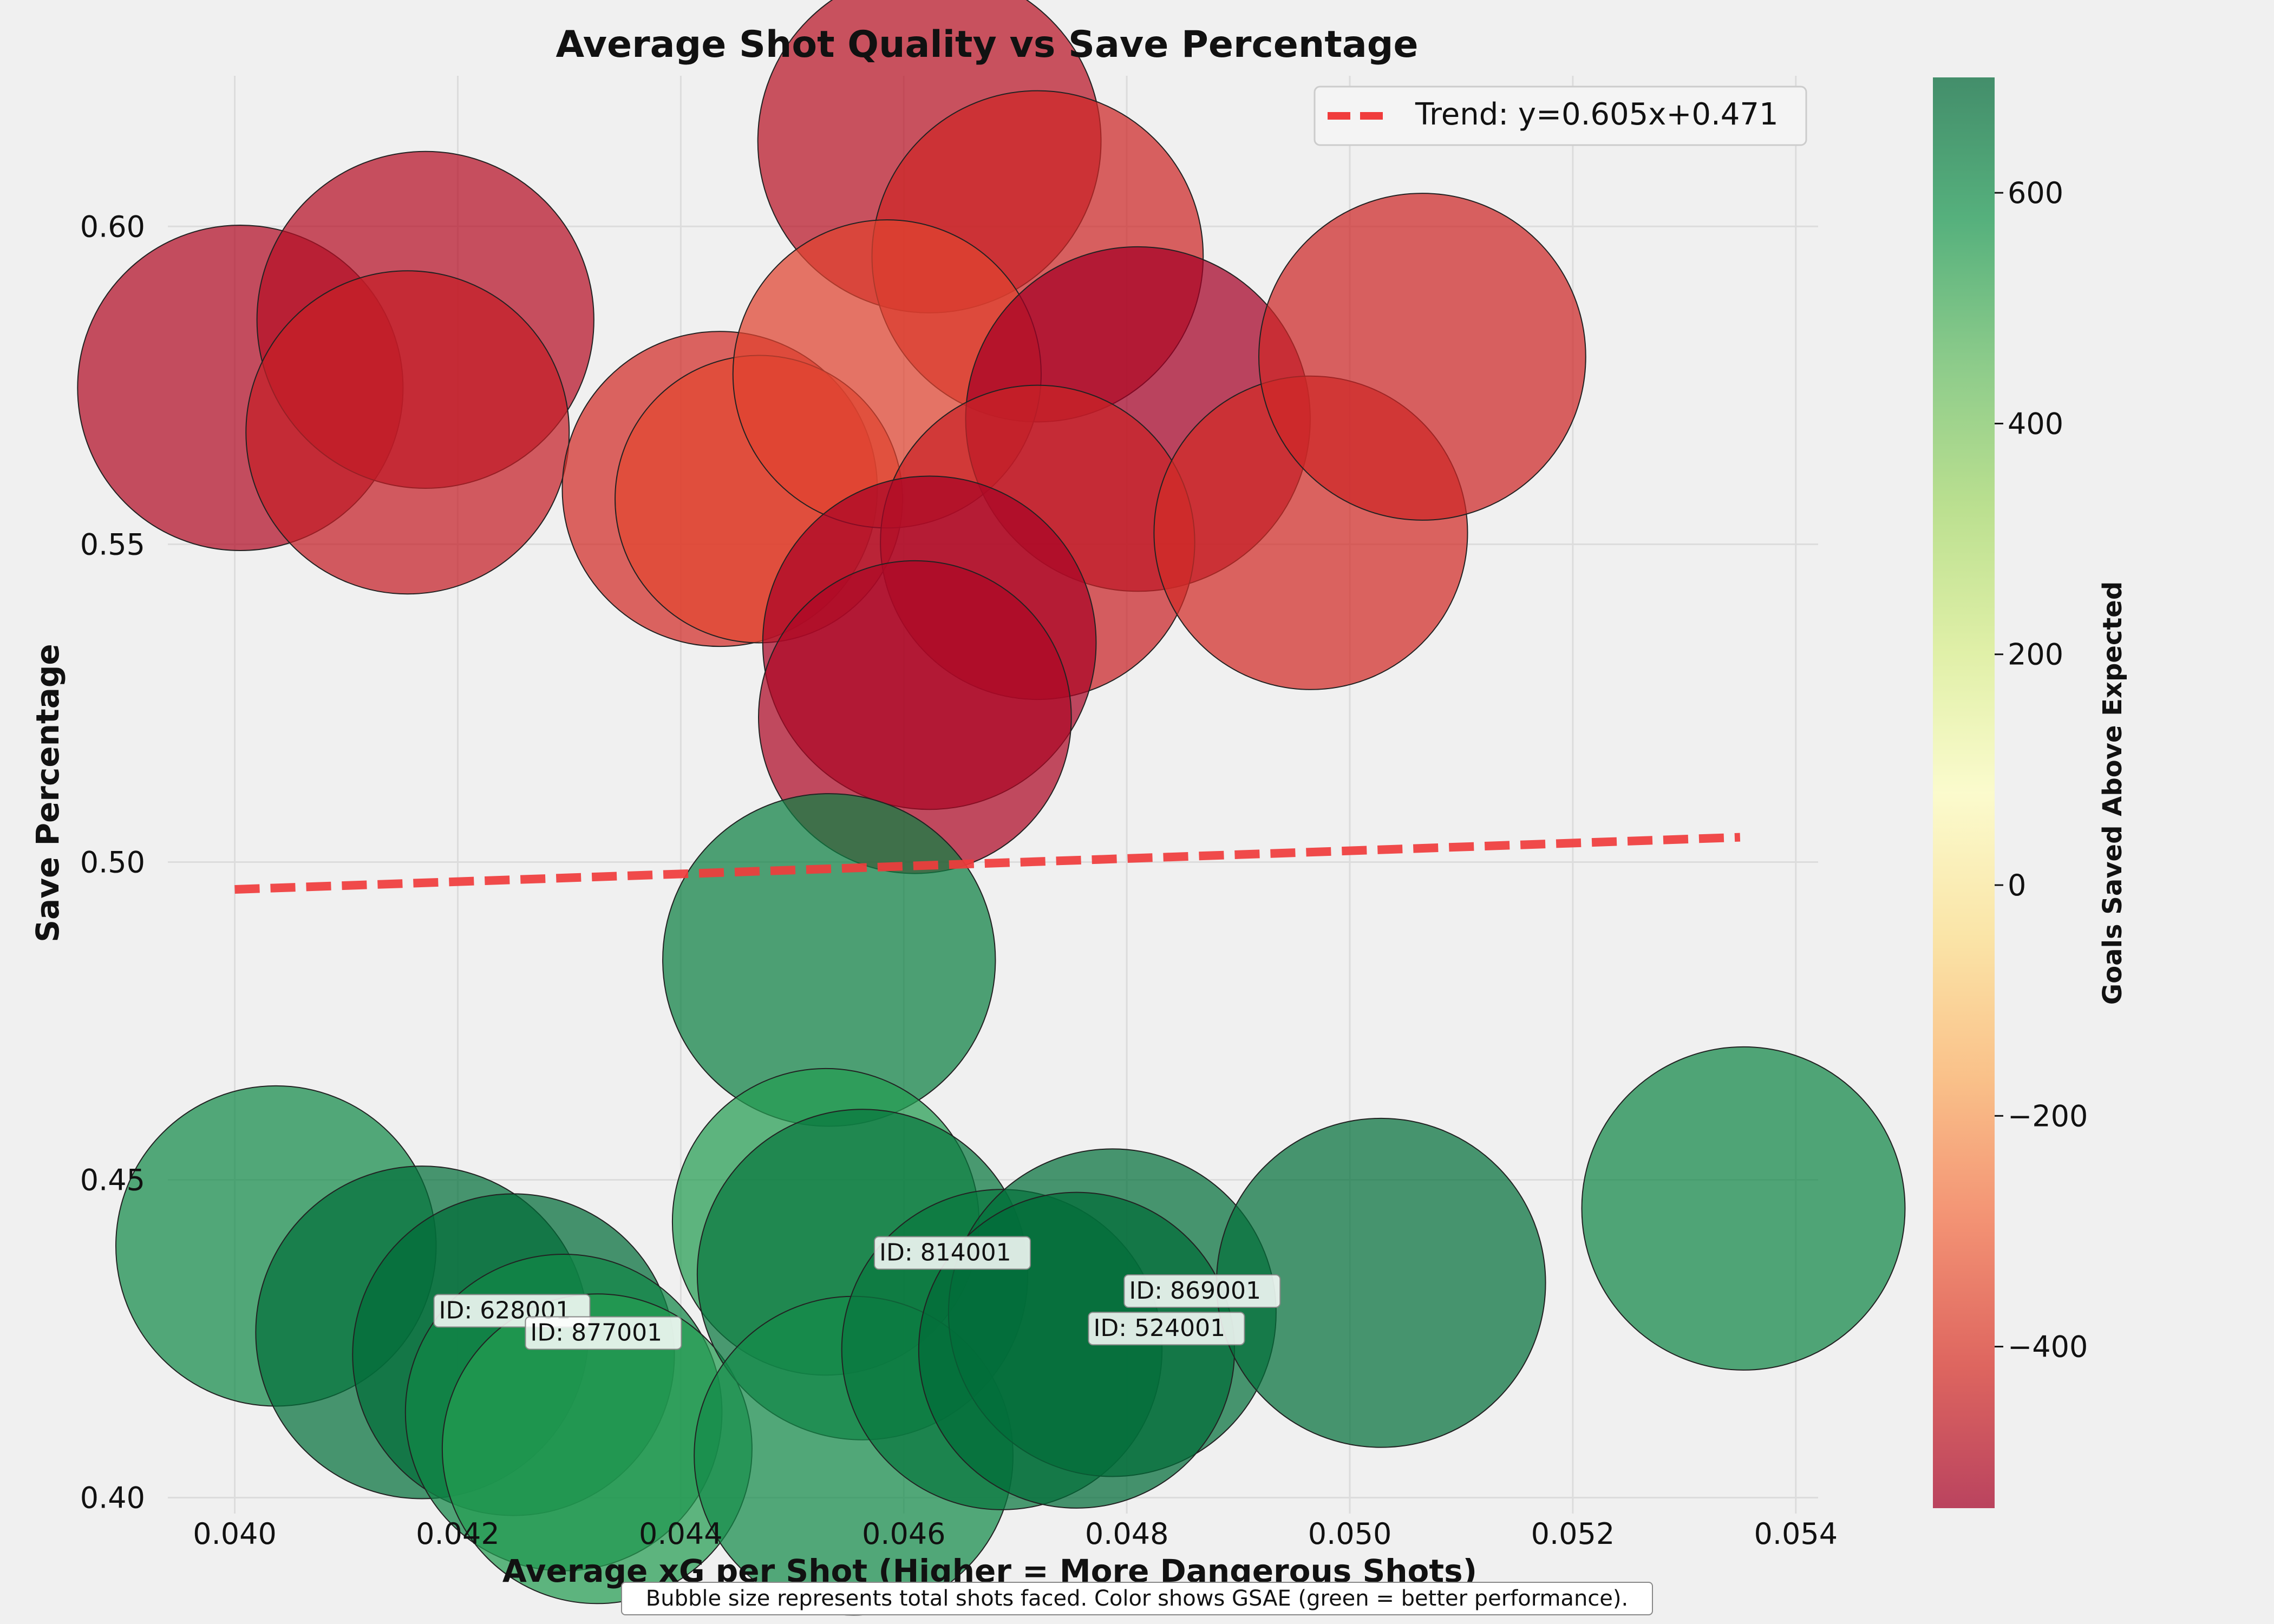 This screenshot has width=2274, height=1624. I want to click on y-tick-label: 0.40, so click(113, 1498).